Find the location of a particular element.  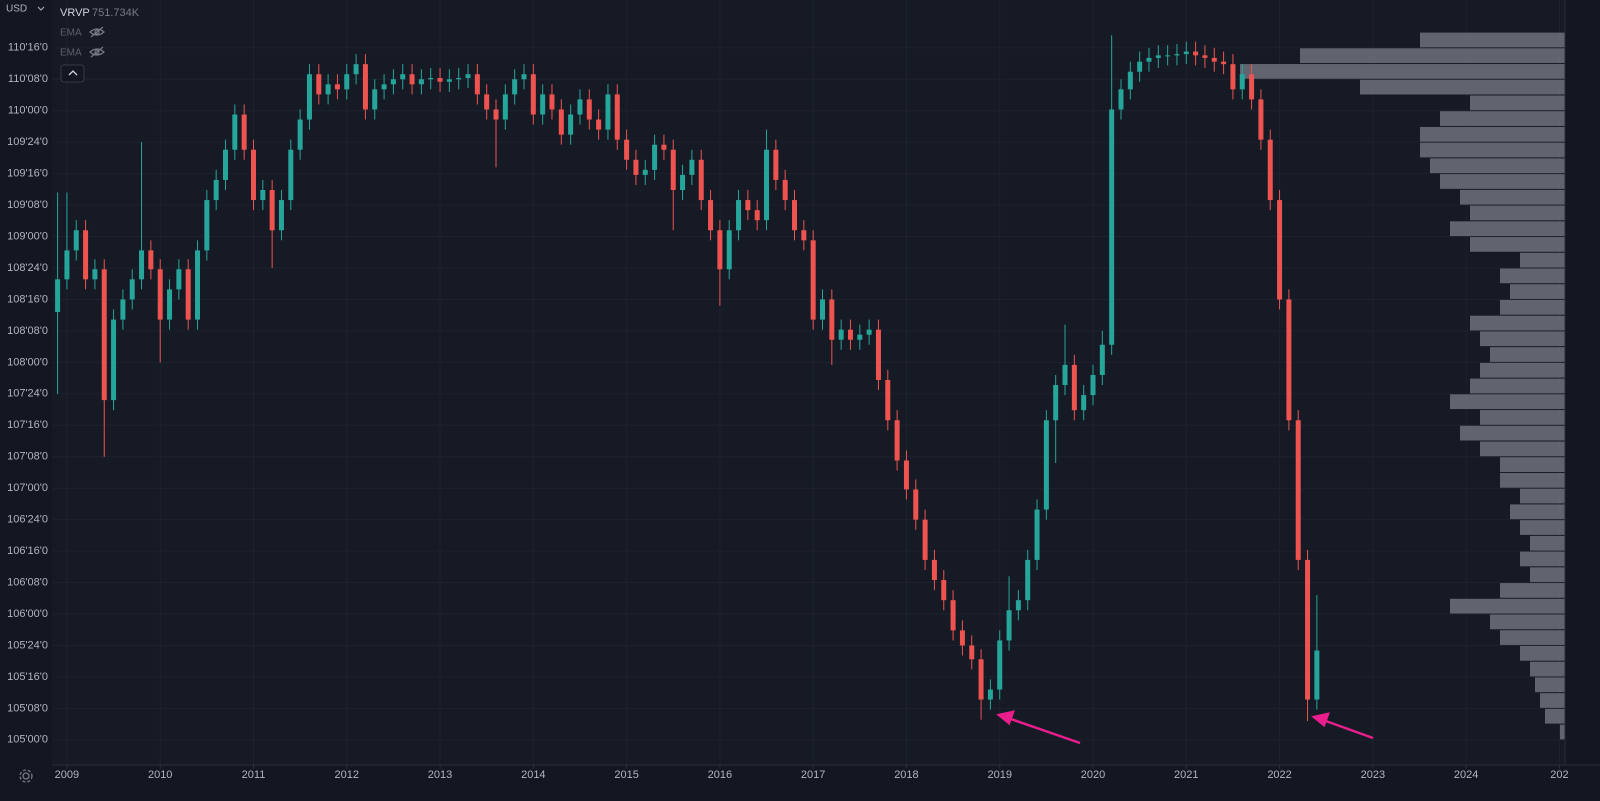

x-tick-label: 2021 is located at coordinates (1186, 775).